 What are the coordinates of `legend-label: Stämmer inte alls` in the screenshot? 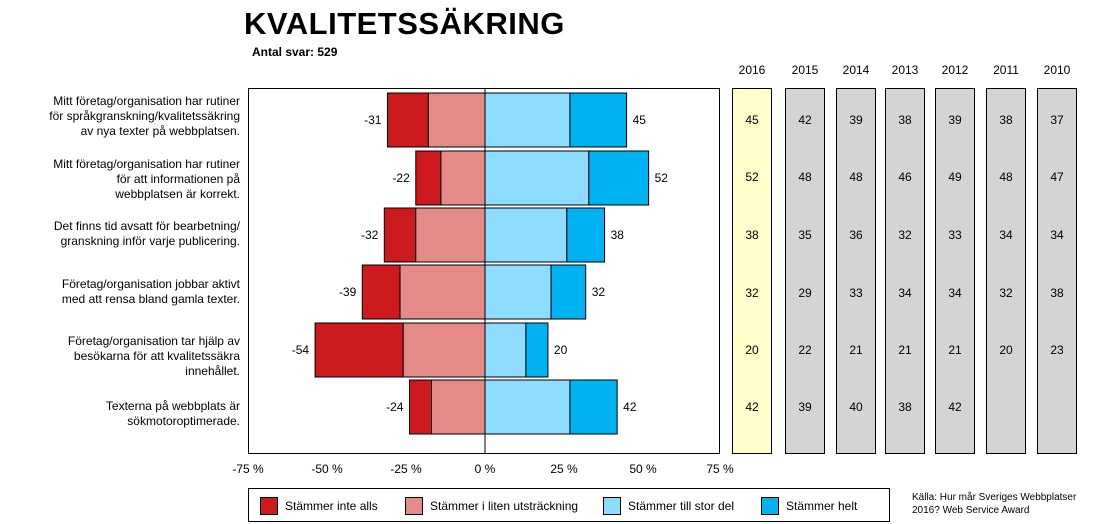 It's located at (331, 506).